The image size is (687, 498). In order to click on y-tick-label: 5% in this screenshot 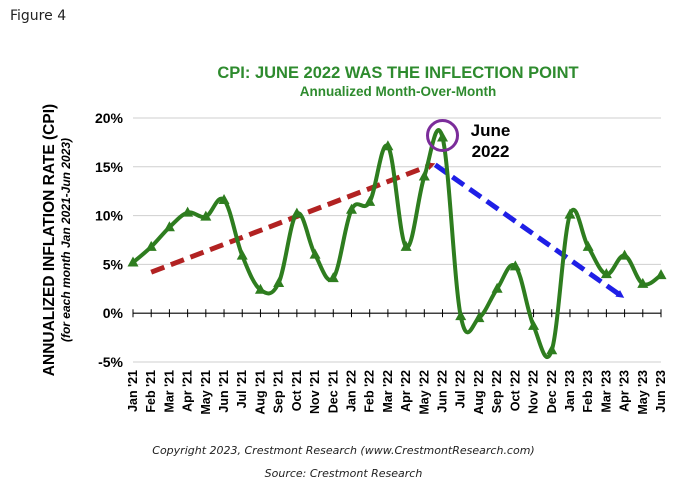, I will do `click(113, 264)`.